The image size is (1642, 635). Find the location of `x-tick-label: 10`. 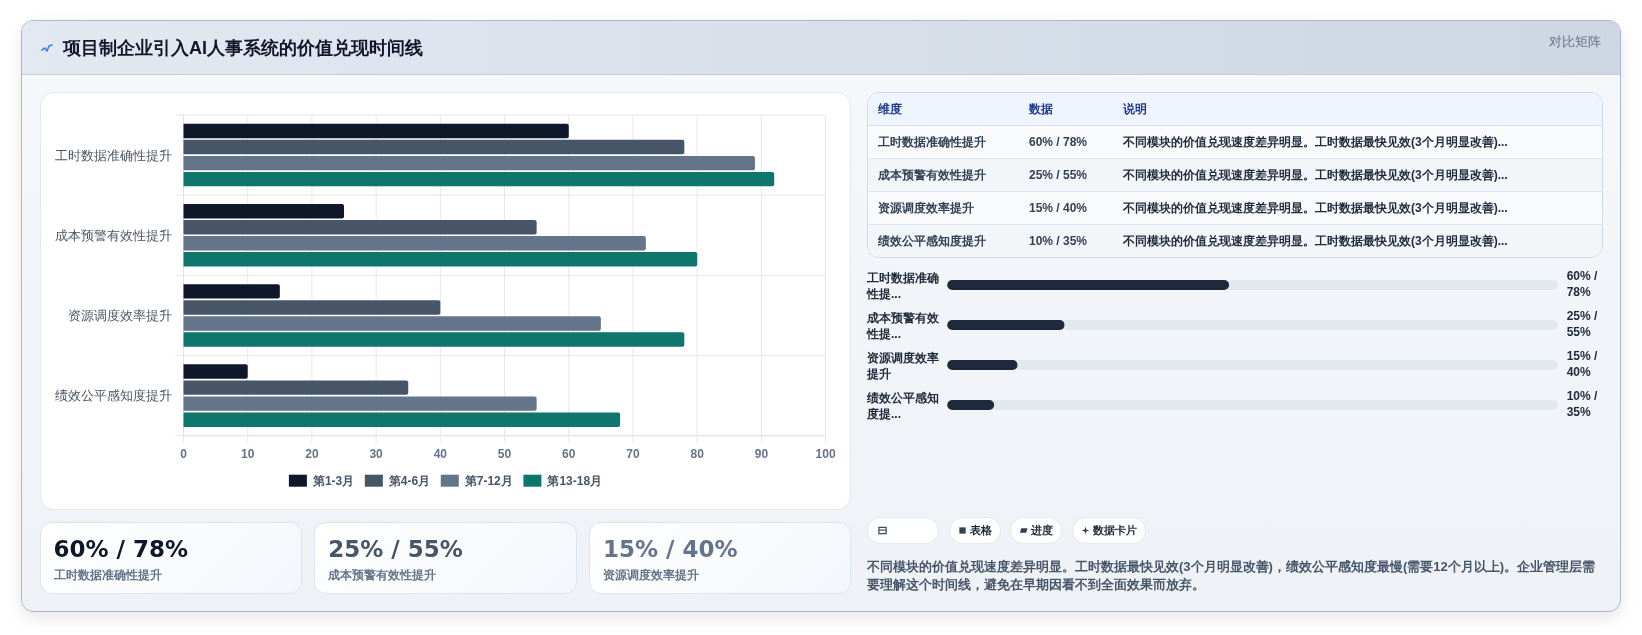

x-tick-label: 10 is located at coordinates (248, 453).